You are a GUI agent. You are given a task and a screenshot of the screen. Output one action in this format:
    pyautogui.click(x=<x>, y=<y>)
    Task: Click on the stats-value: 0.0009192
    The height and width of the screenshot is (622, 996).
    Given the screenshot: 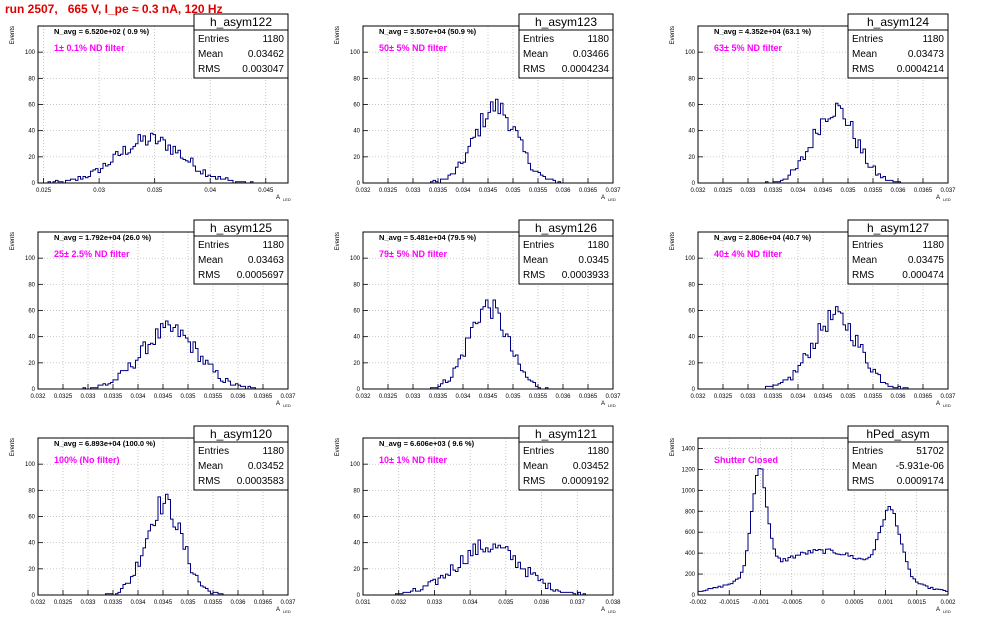 What is the action you would take?
    pyautogui.click(x=586, y=481)
    